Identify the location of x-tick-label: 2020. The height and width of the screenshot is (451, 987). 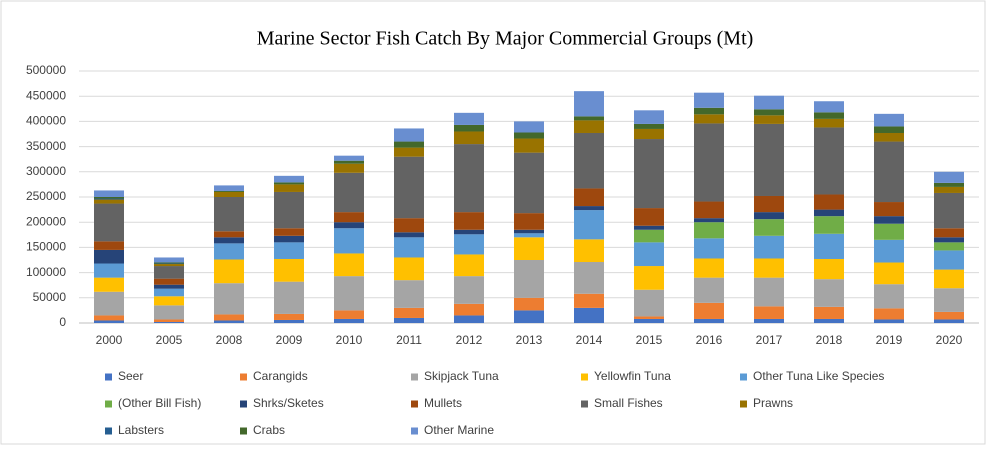
(949, 340).